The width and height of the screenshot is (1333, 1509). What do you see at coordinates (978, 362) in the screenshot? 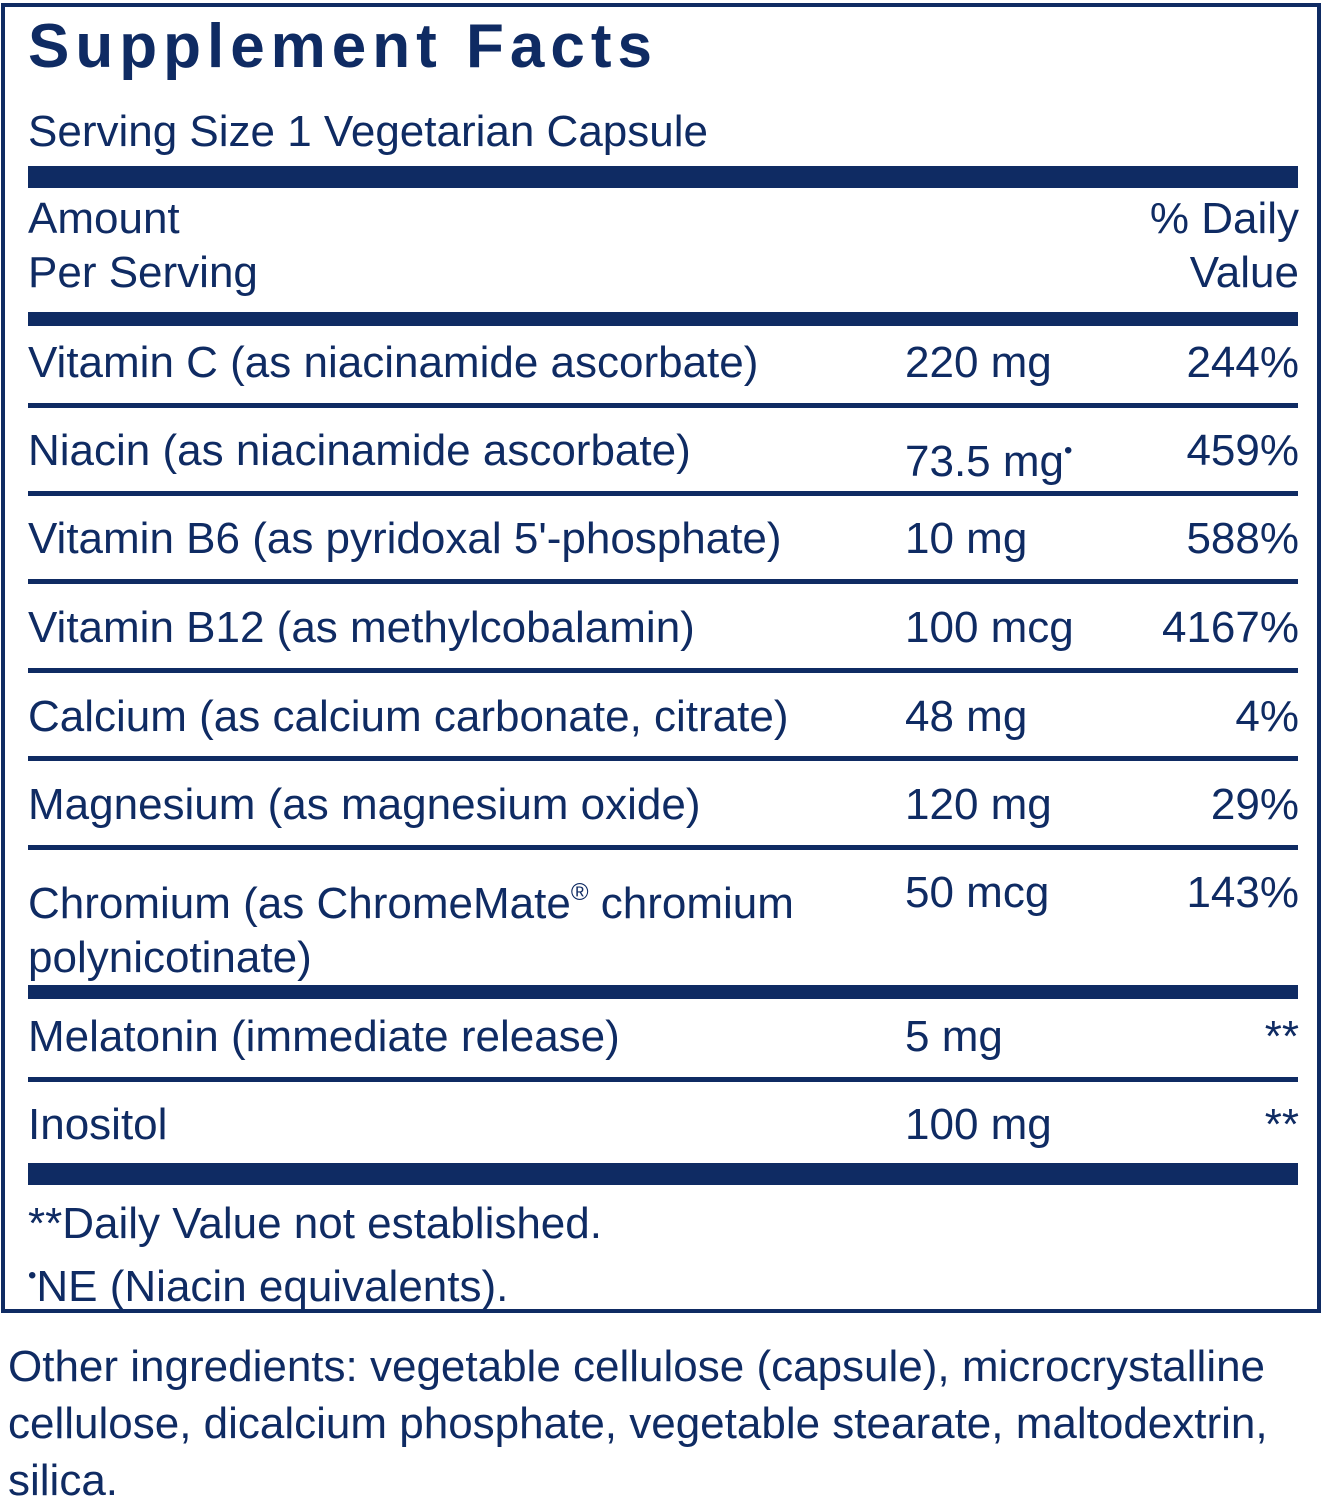
I see `nutrient-amount: 220 mg` at bounding box center [978, 362].